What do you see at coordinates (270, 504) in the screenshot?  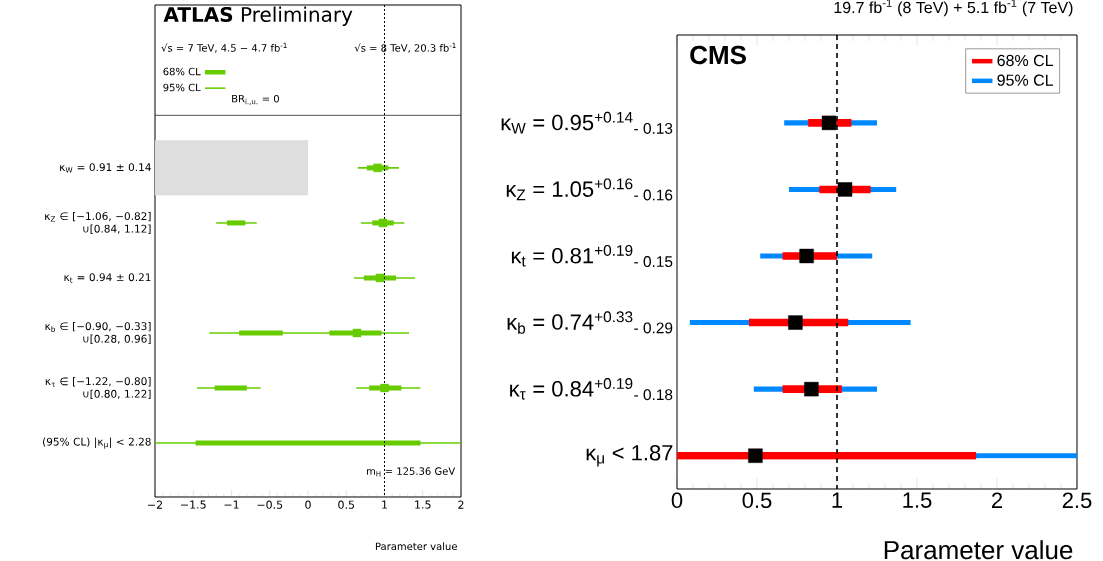 I see `x-tick-label: −0.5` at bounding box center [270, 504].